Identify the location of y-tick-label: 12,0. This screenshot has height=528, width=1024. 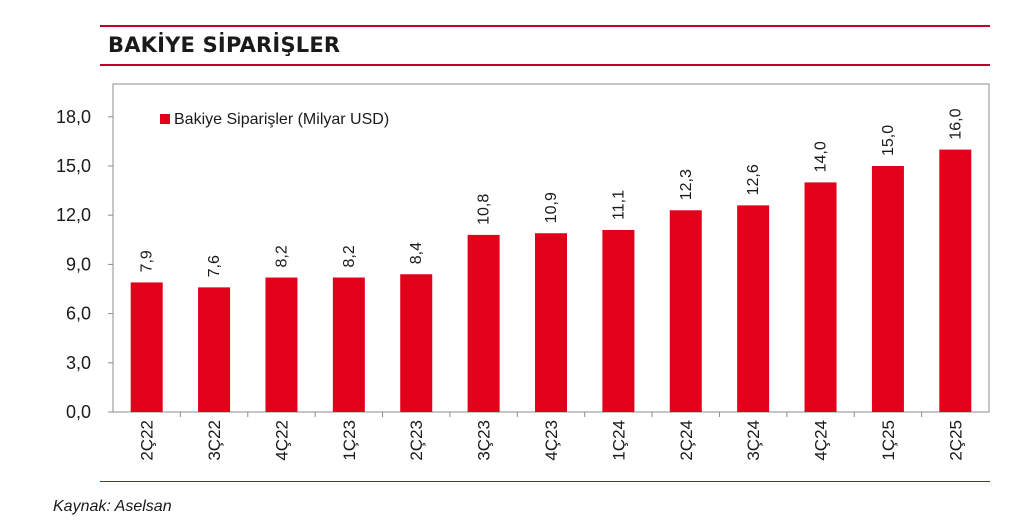
(73, 215).